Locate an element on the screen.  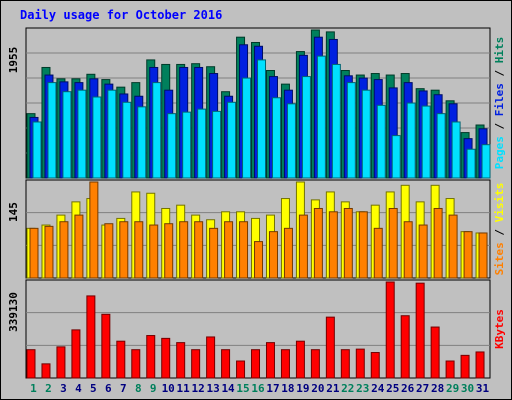
hits-ylabel: Pages / Files / Hits is located at coordinates (499, 103).